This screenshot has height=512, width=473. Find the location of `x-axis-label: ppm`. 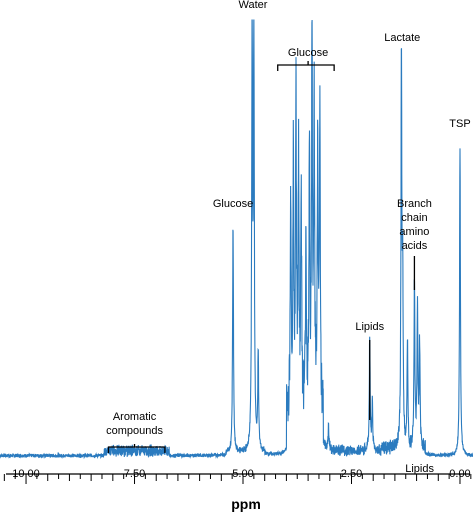

x-axis-label: ppm is located at coordinates (246, 504).